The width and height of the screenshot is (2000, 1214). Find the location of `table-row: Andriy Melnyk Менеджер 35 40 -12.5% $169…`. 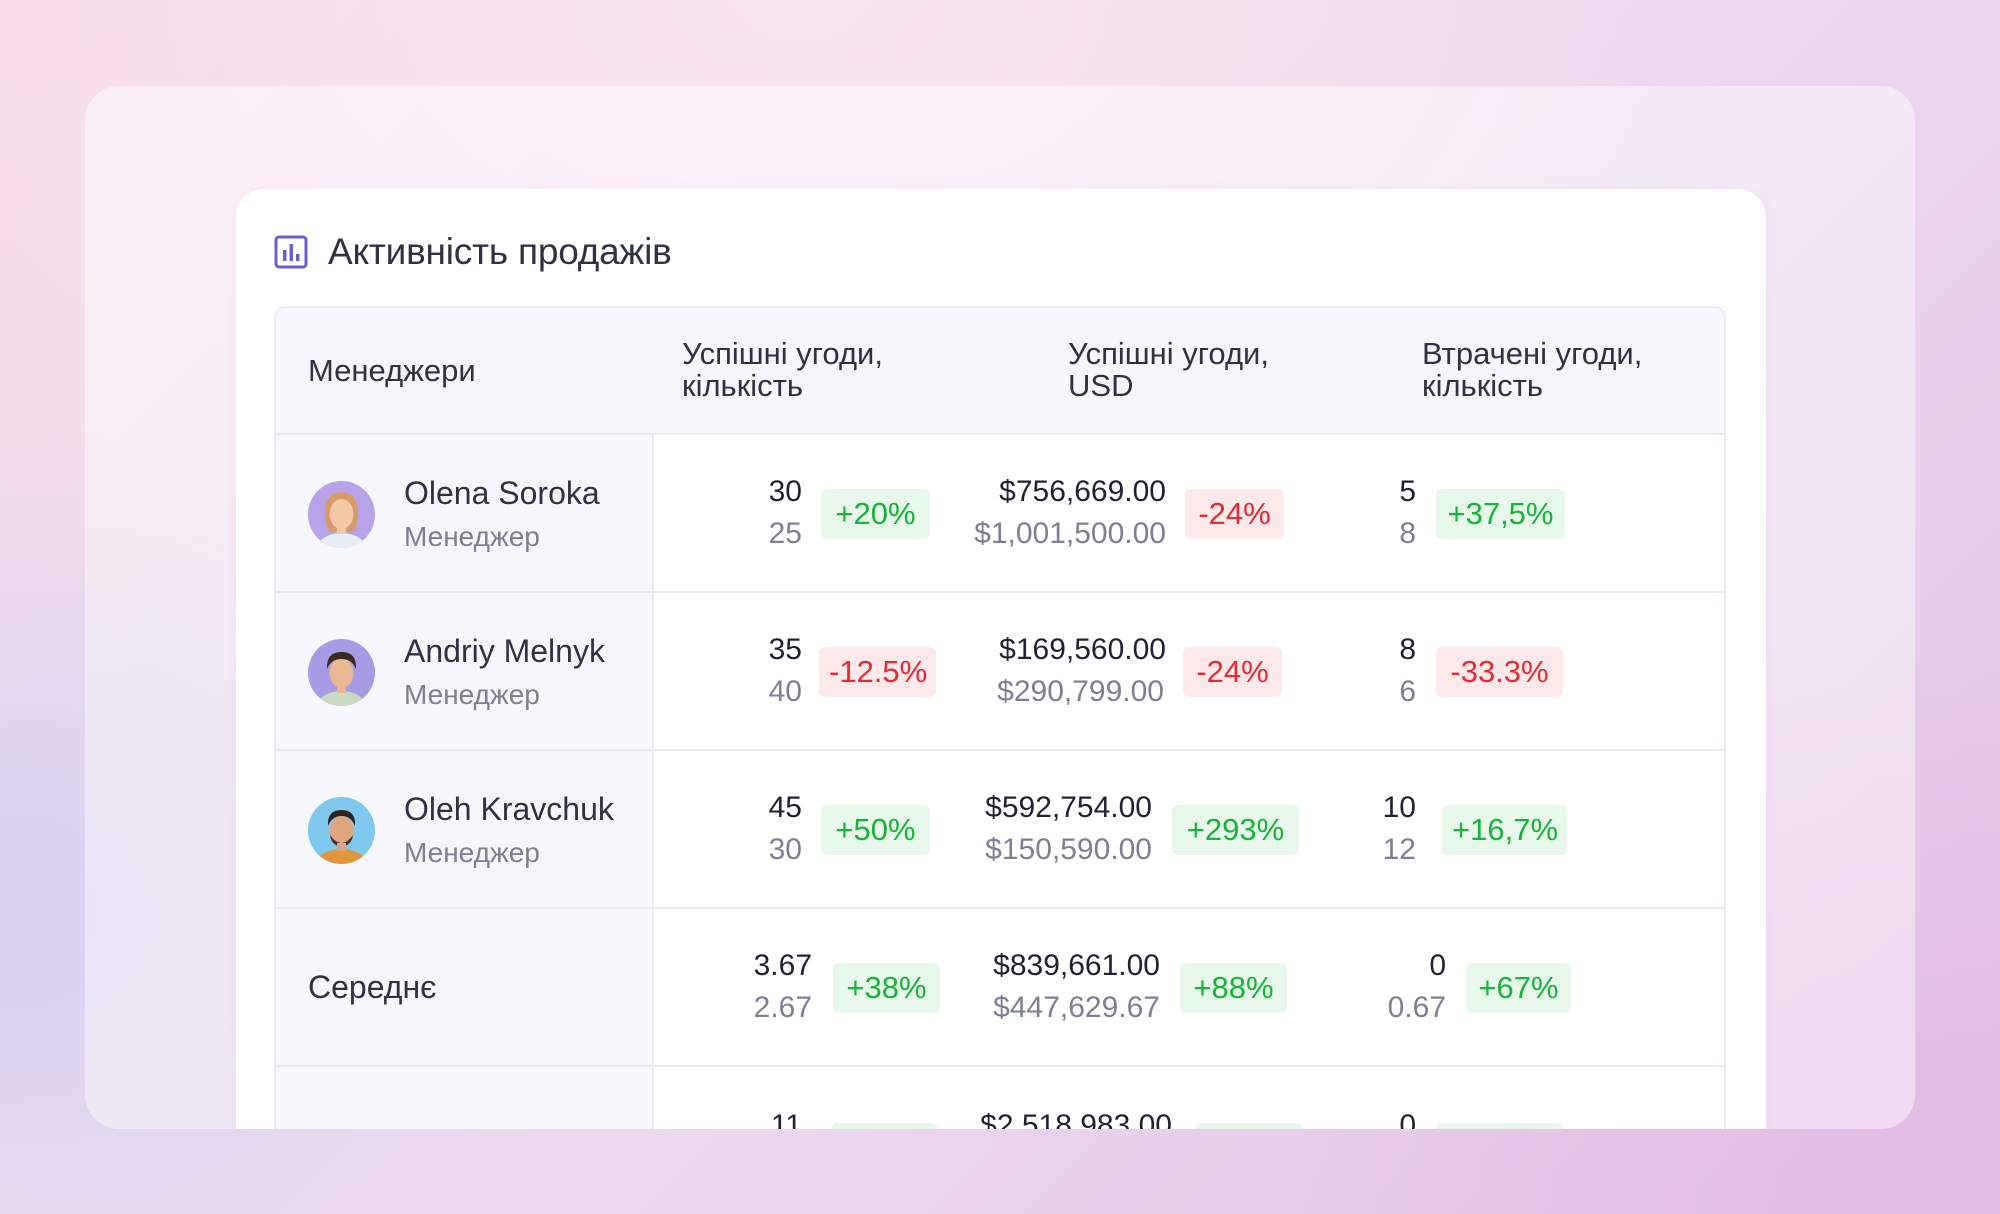

table-row: Andriy Melnyk Менеджер 35 40 -12.5% $169… is located at coordinates (1000, 672).